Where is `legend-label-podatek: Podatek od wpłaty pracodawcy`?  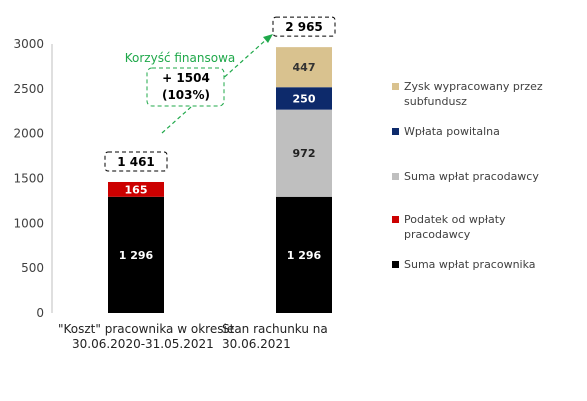
legend-label-podatek: Podatek od wpłaty pracodawcy is located at coordinates (455, 227).